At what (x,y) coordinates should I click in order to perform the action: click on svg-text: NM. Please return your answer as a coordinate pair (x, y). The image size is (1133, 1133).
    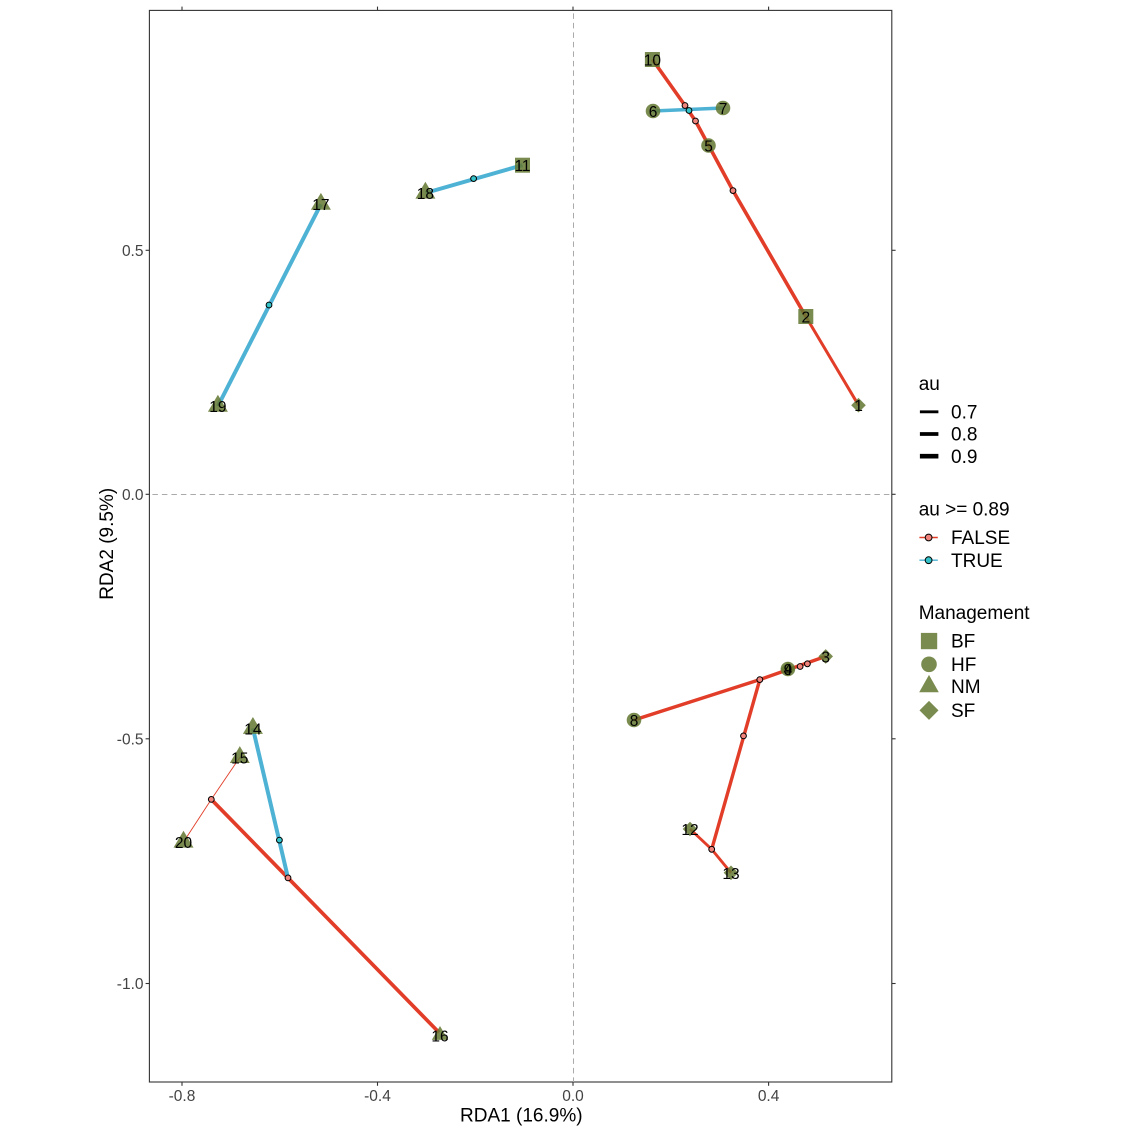
    Looking at the image, I should click on (966, 687).